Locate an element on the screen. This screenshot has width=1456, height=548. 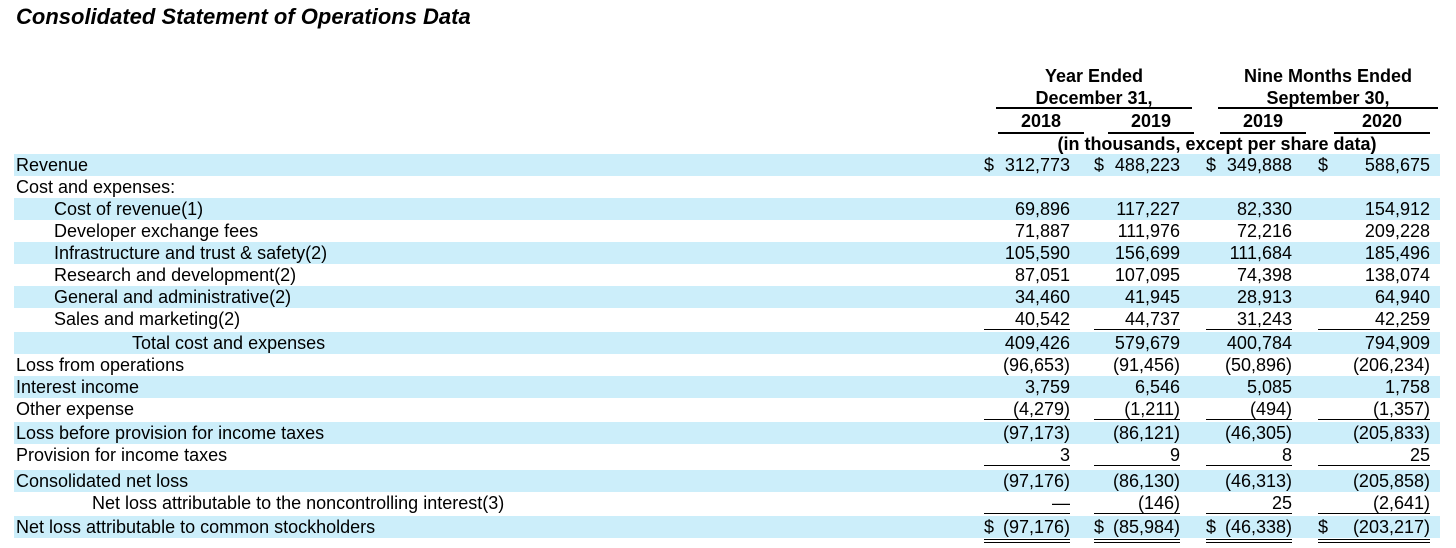
value-cell: 8 is located at coordinates (1249, 455).